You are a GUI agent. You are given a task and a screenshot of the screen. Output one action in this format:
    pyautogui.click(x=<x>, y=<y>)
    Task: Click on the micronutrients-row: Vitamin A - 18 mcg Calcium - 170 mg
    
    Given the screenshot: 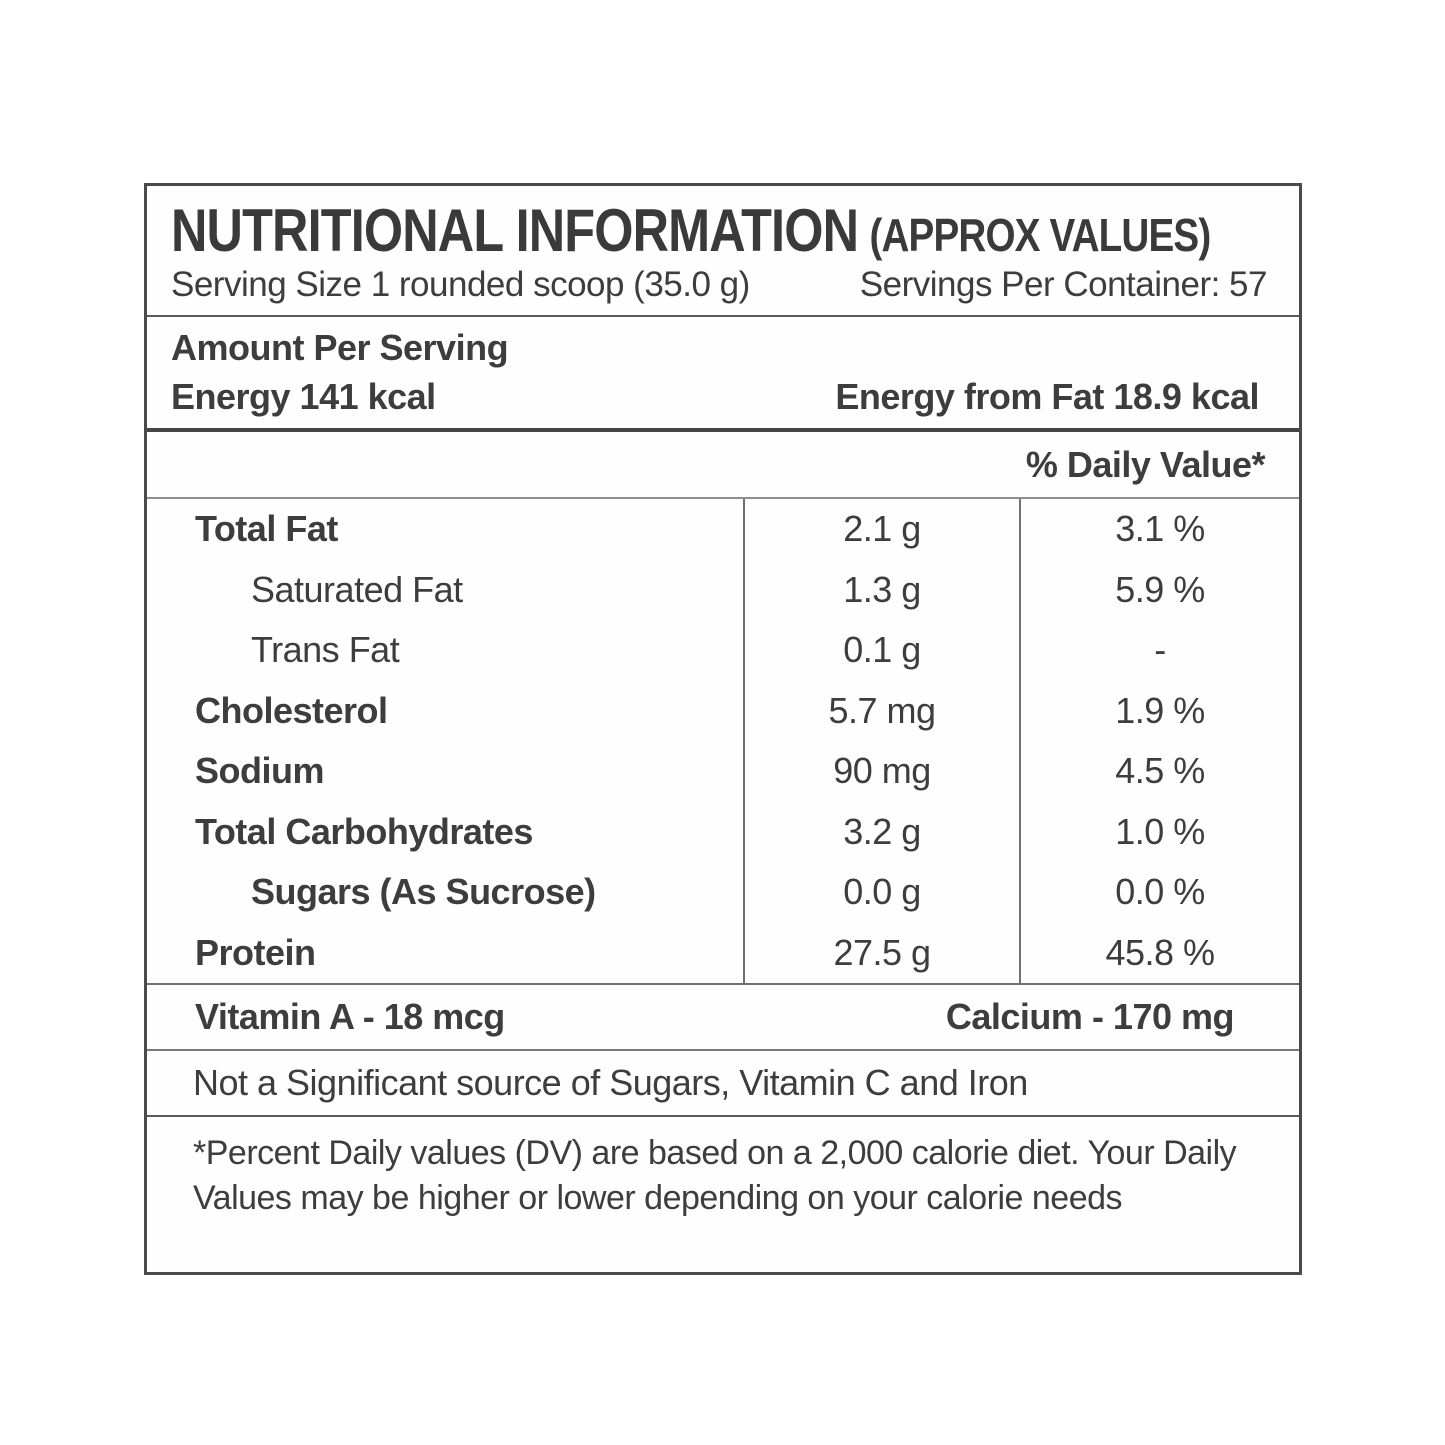 What is the action you would take?
    pyautogui.click(x=723, y=1016)
    